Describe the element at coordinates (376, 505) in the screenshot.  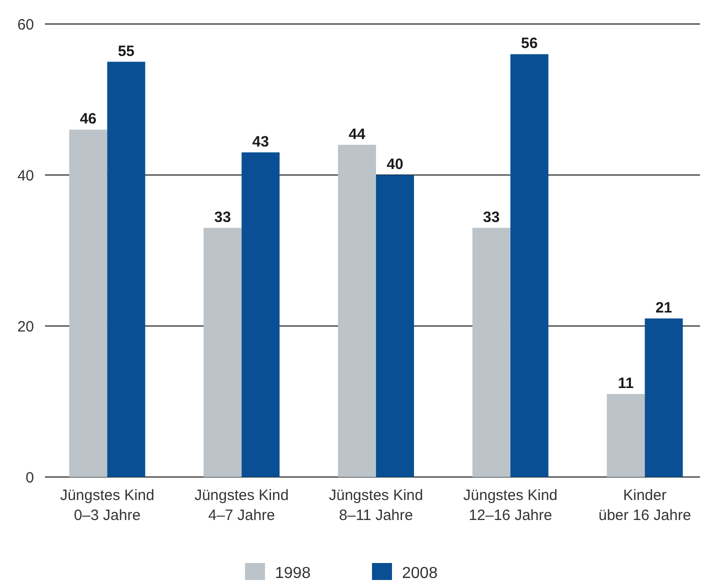
I see `x-tick-label: Jüngstes Kind 8–11 Jahre` at that location.